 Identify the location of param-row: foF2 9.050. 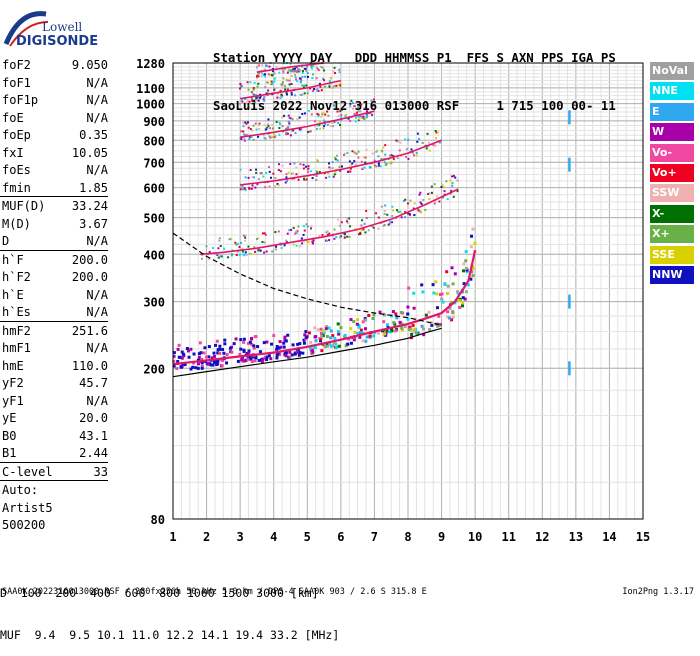
(84, 65).